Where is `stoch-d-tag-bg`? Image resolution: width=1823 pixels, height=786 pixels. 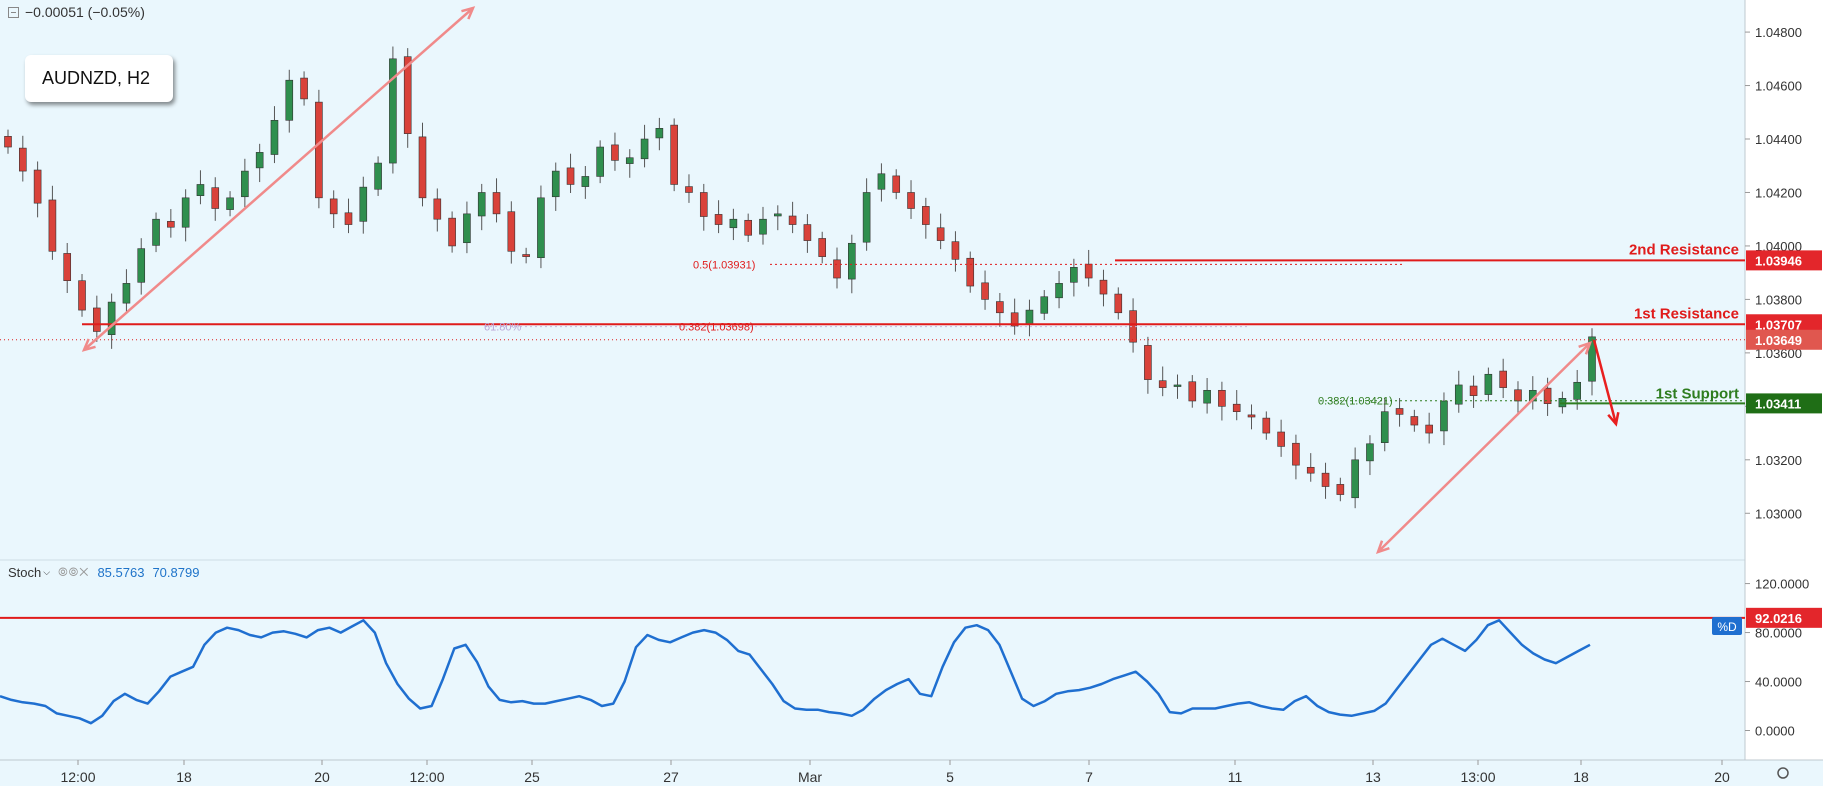
stoch-d-tag-bg is located at coordinates (1727, 626).